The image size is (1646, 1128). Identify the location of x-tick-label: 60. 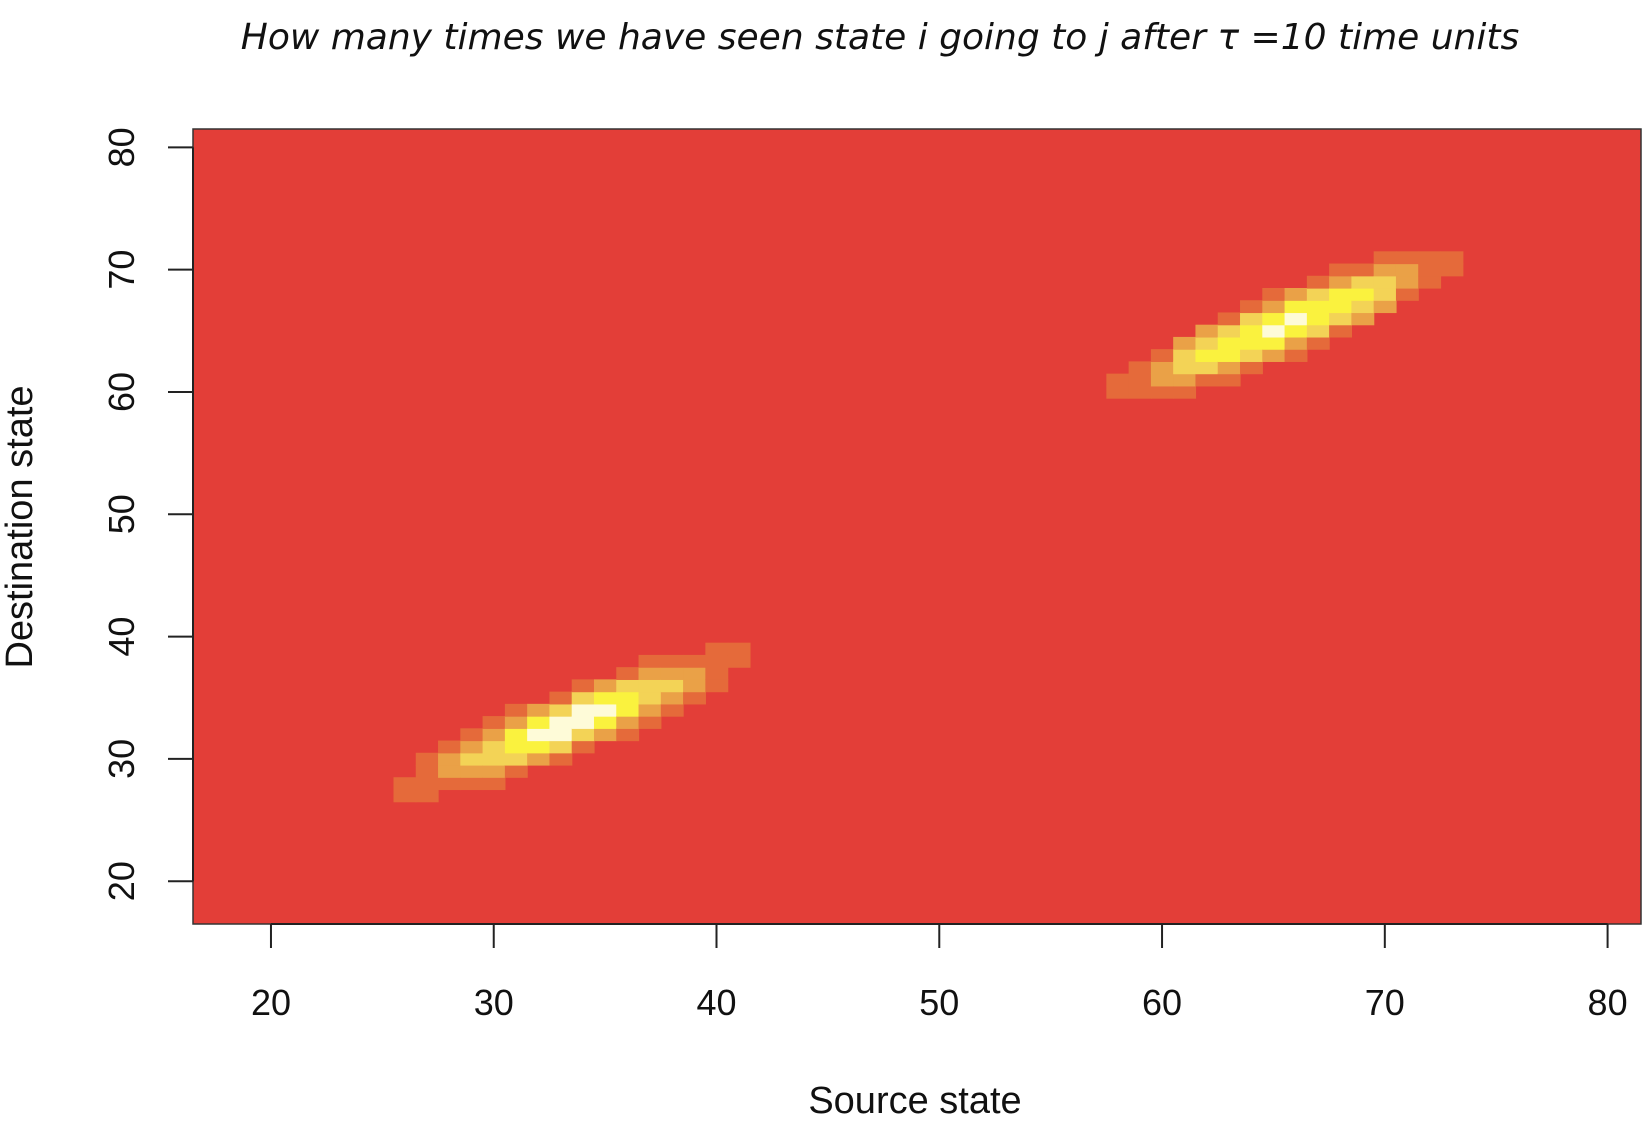
(1162, 1002).